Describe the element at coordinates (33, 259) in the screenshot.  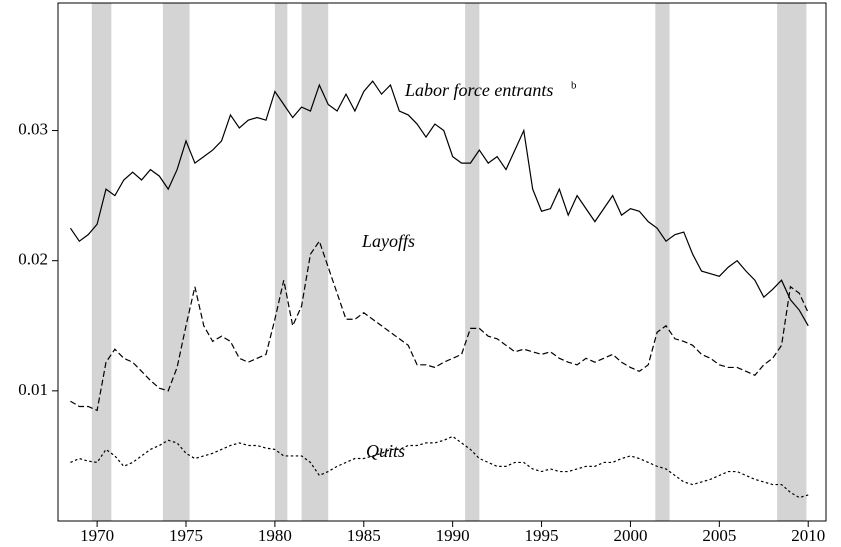
I see `y-tick-label: 0.02` at that location.